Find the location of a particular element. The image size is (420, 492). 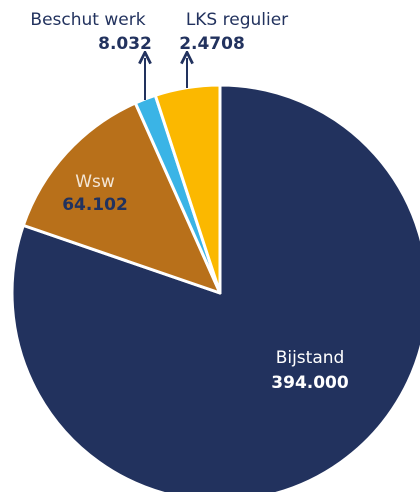

slice-label: LKS regulier is located at coordinates (237, 20).